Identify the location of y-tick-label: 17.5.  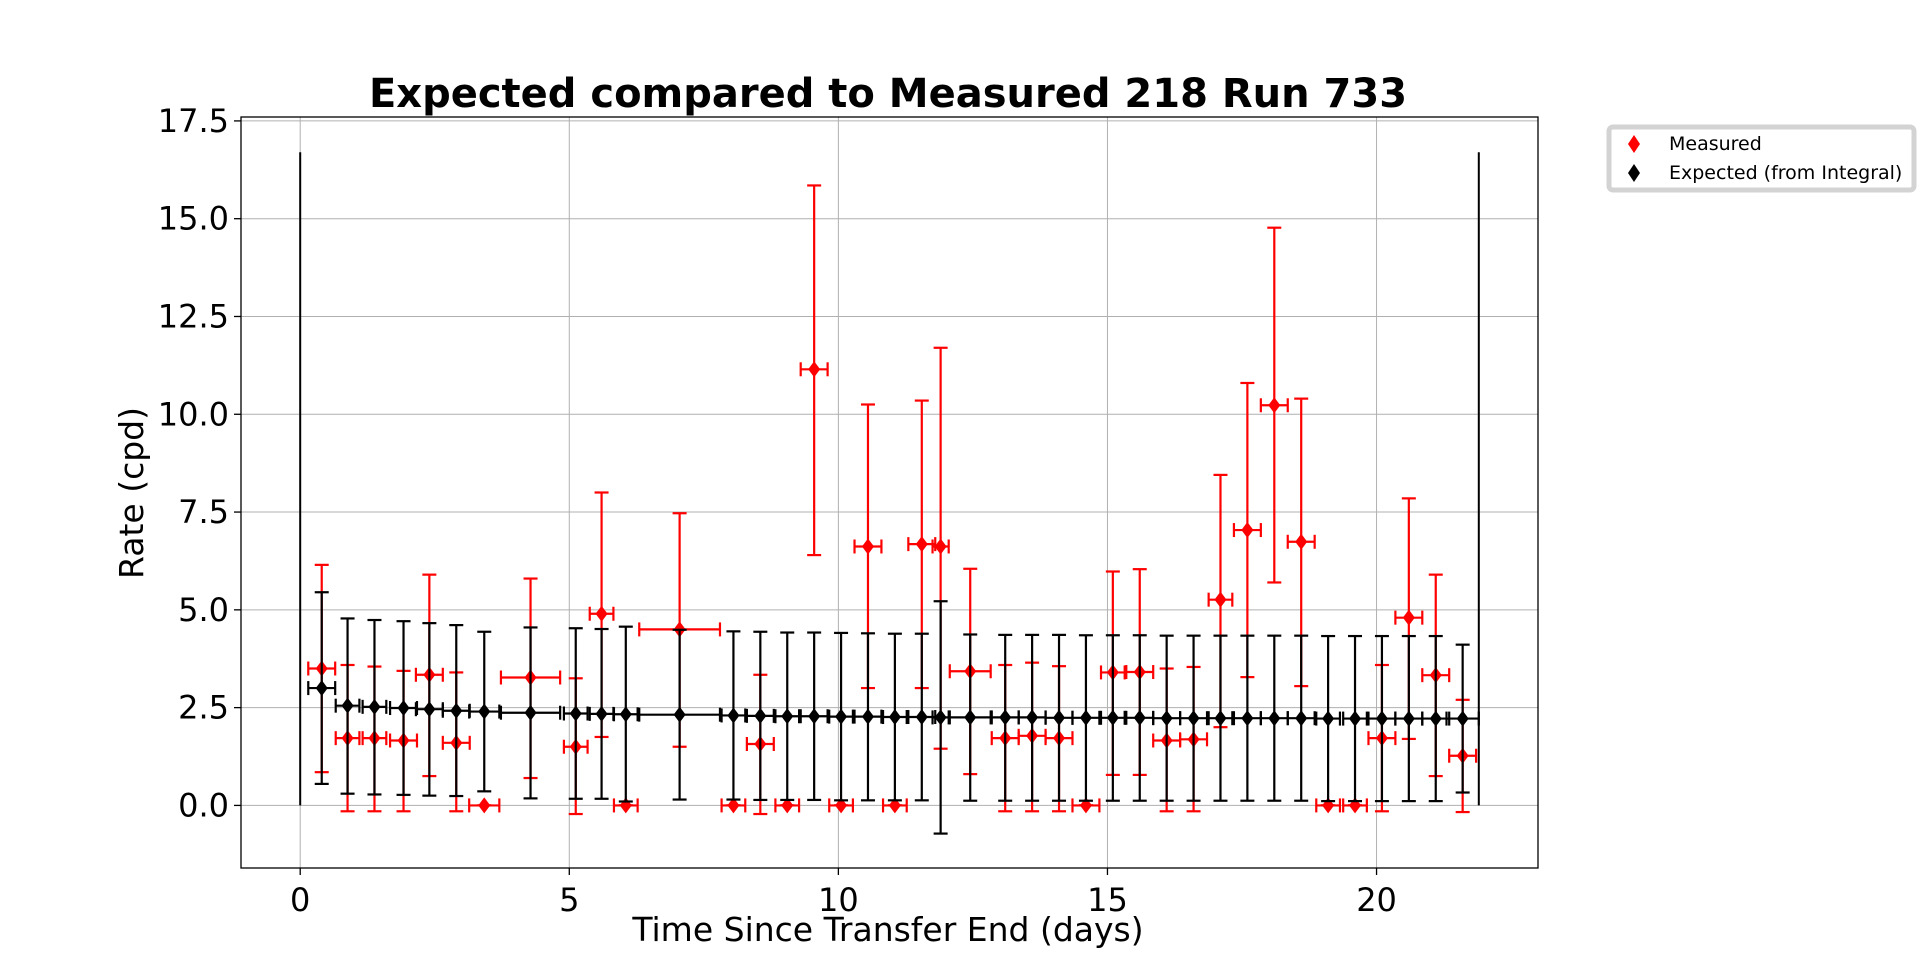
(193, 121).